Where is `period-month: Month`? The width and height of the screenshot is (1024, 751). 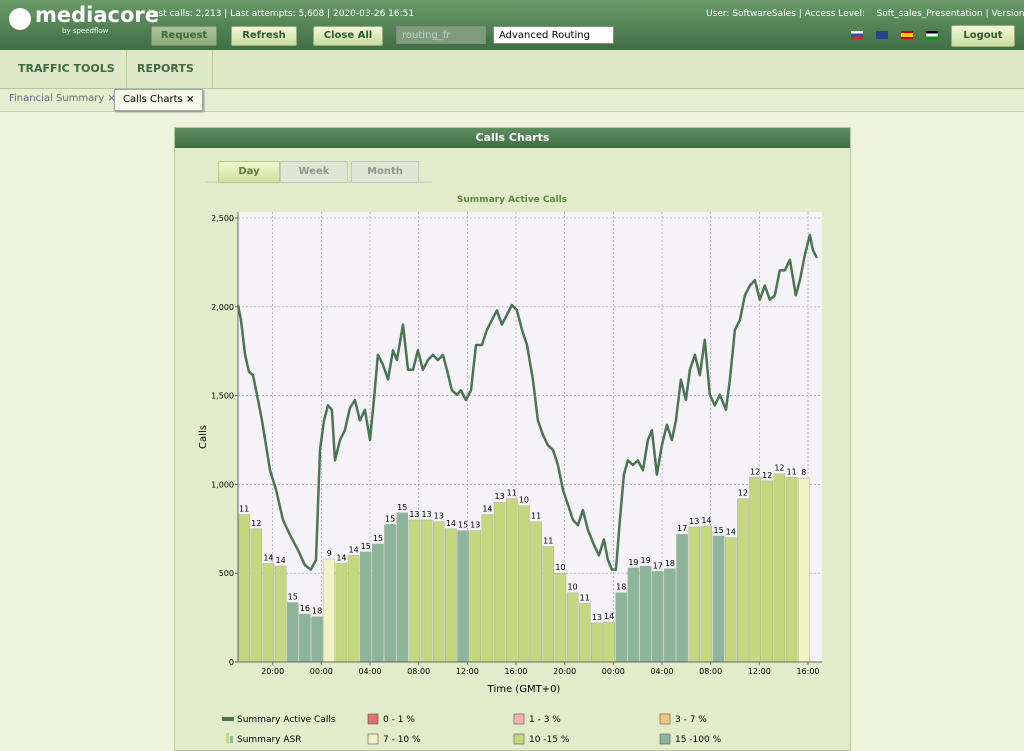 period-month: Month is located at coordinates (385, 172).